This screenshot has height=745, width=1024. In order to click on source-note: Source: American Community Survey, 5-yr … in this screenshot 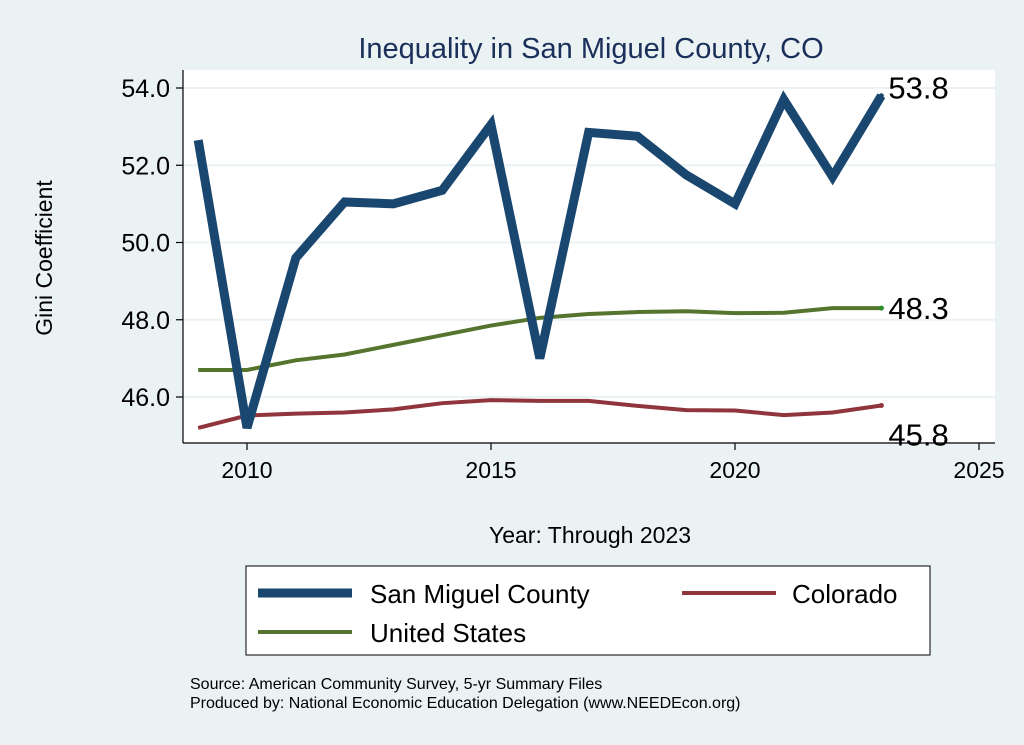, I will do `click(396, 684)`.